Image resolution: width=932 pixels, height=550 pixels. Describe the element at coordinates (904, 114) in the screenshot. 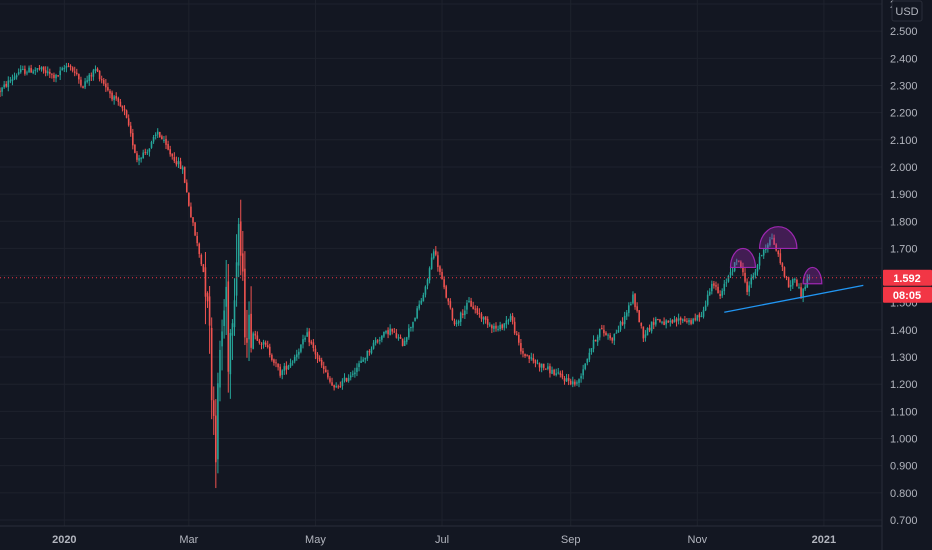

I see `y-tick-label: 2.200` at that location.